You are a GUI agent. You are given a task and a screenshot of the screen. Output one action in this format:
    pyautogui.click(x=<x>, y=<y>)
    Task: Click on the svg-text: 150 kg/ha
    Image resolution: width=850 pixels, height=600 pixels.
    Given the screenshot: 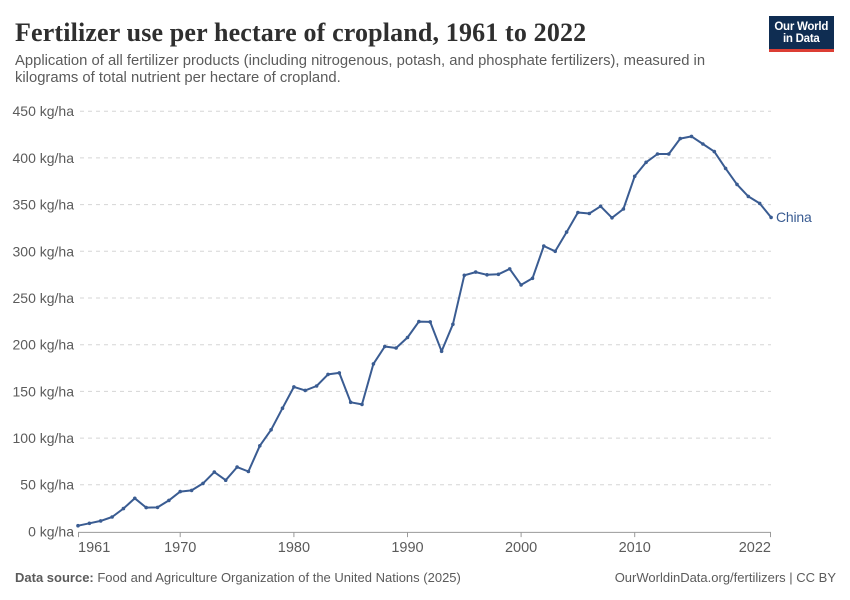 What is the action you would take?
    pyautogui.click(x=44, y=391)
    